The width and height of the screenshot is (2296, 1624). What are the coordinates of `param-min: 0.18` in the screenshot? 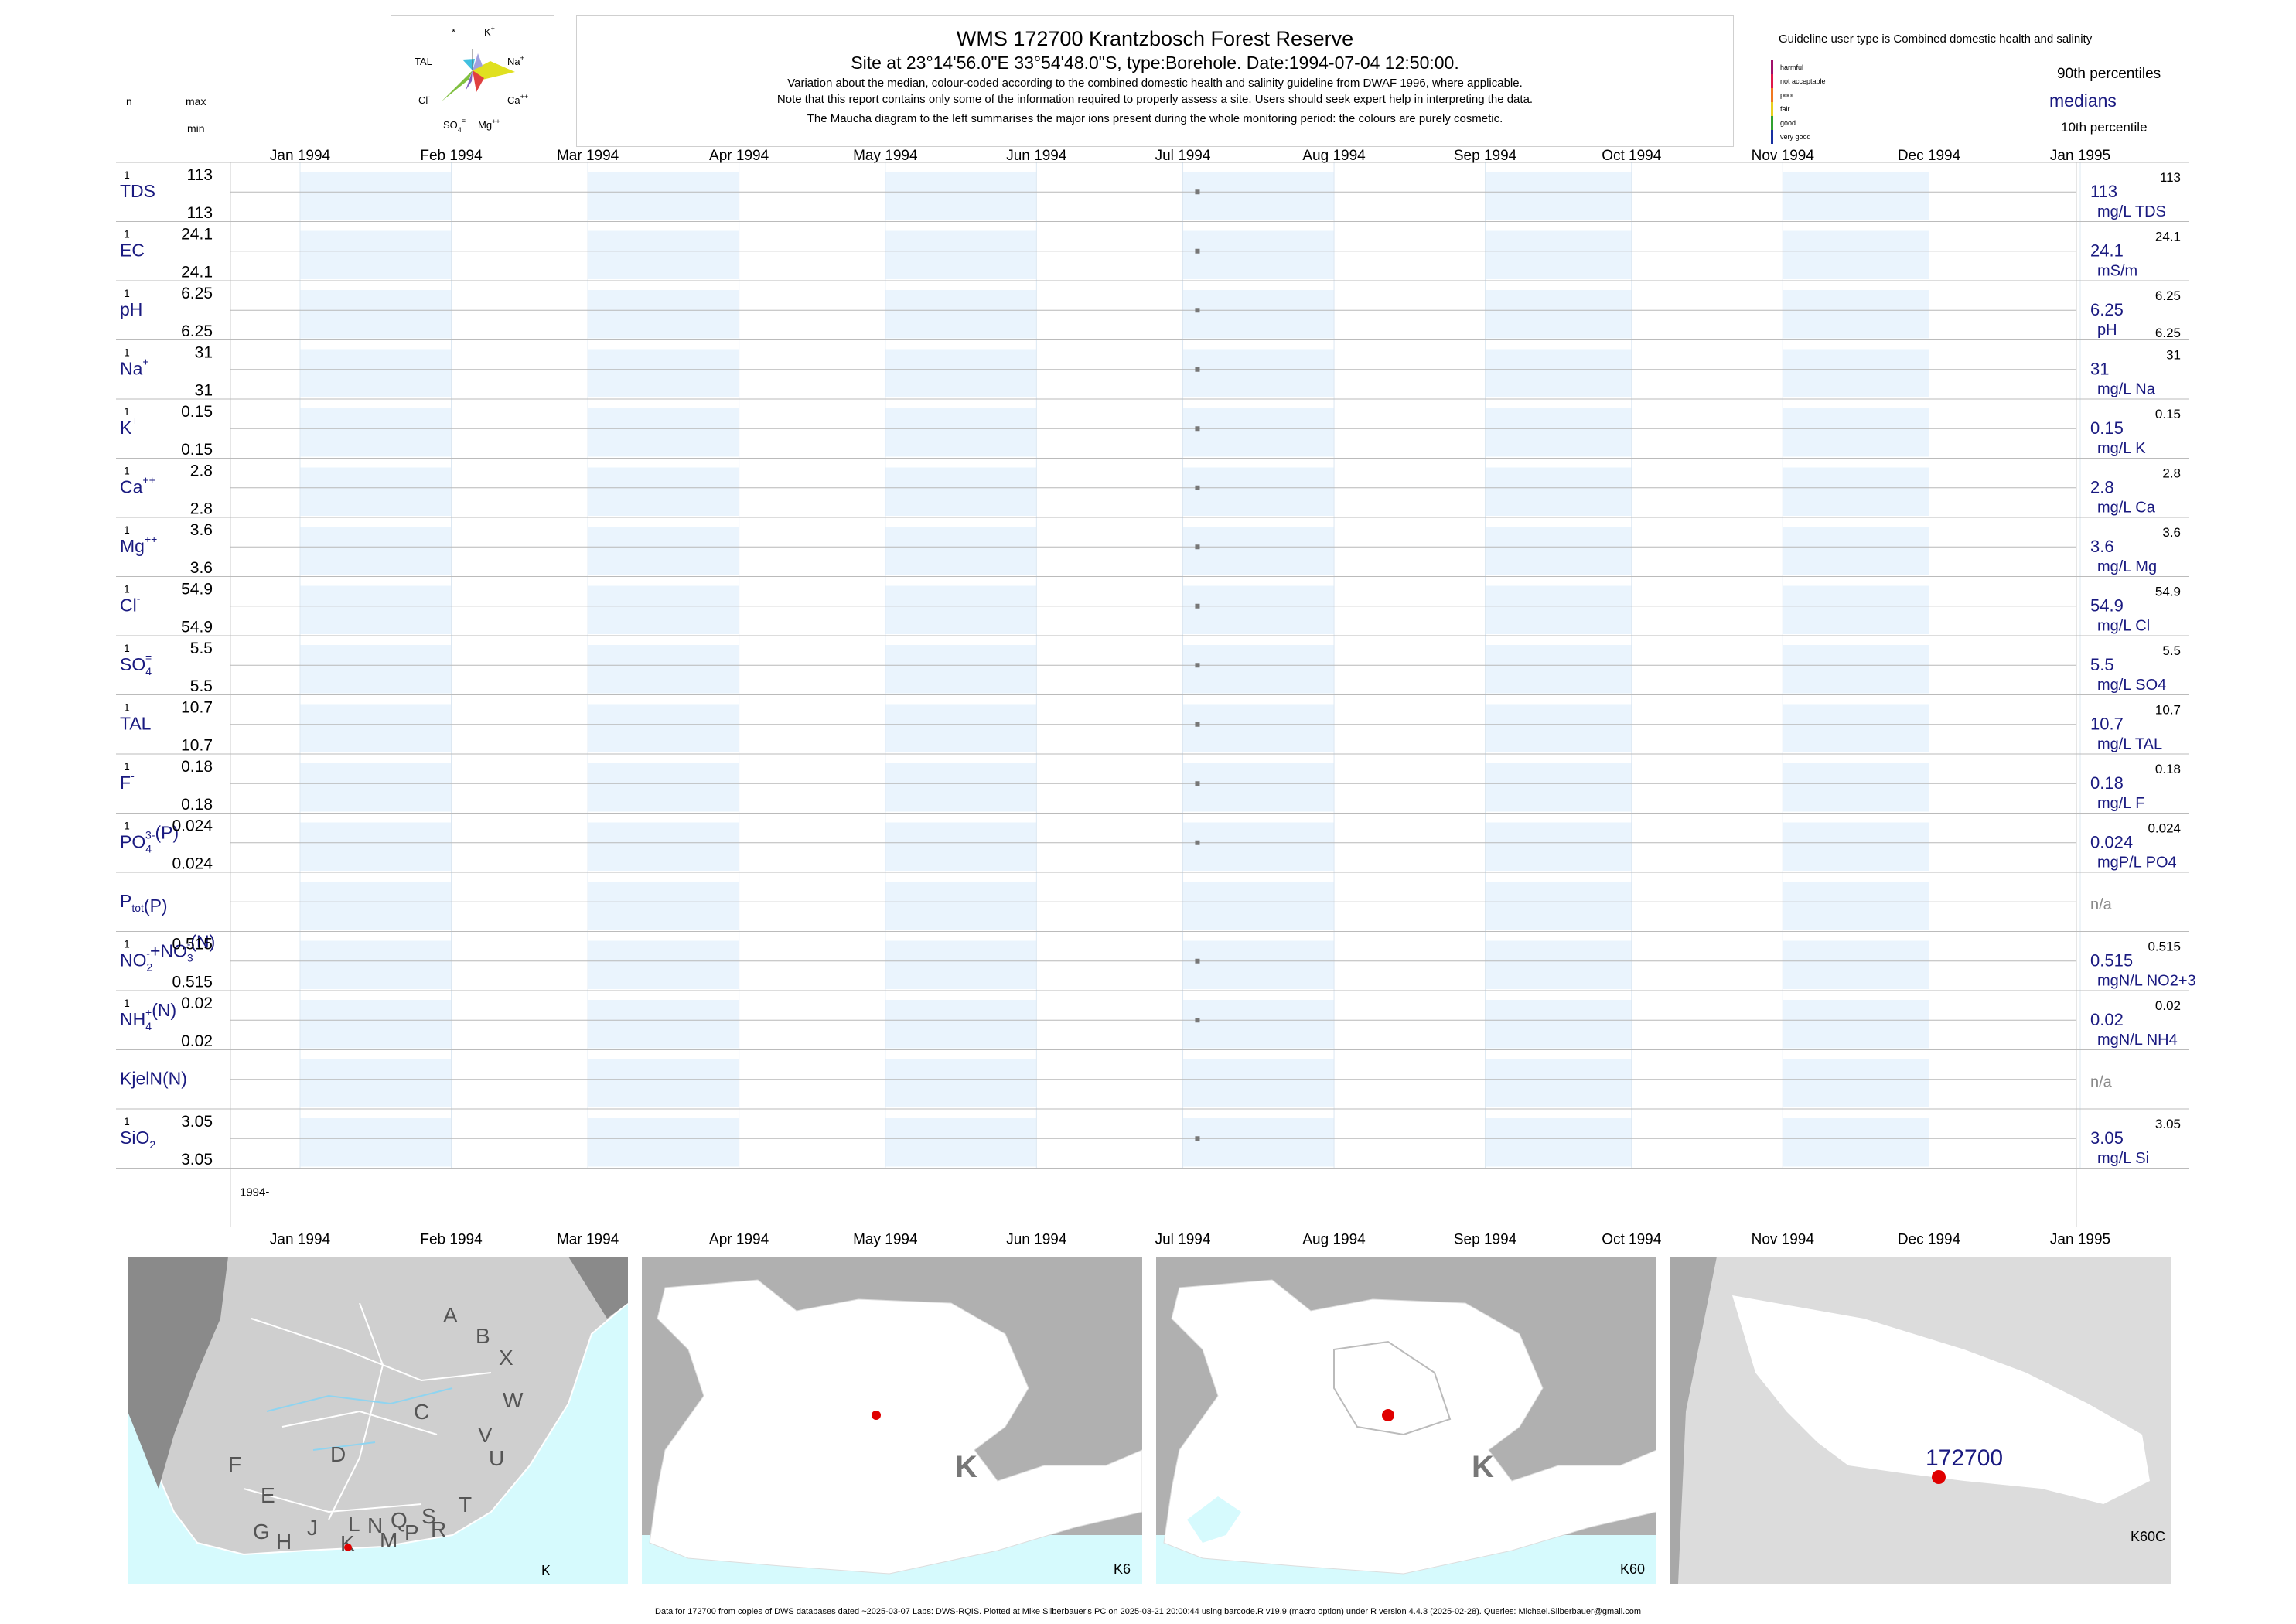 It's located at (197, 805).